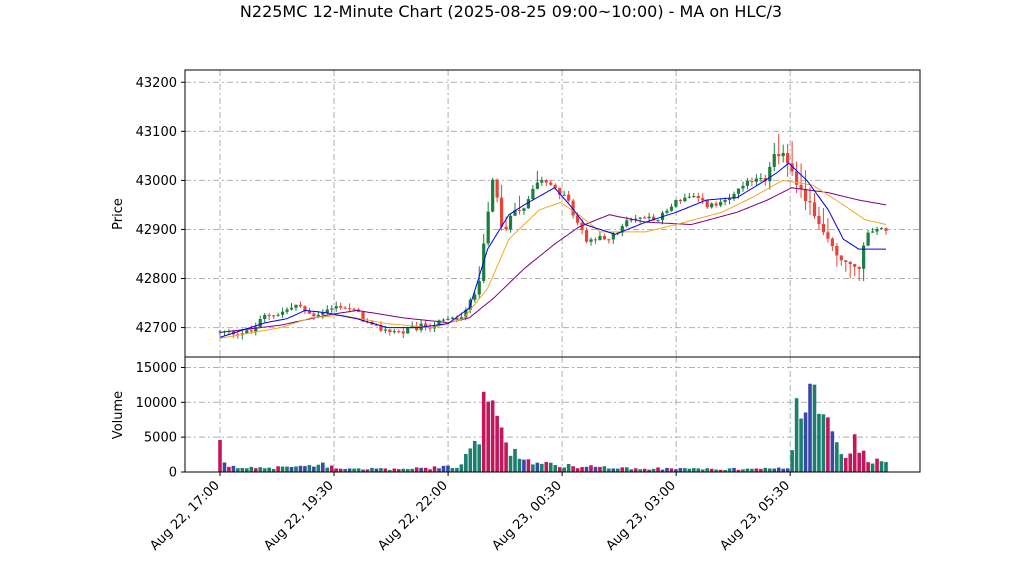 The width and height of the screenshot is (1022, 575). I want to click on price-y-axis: 42700 42800 42900 43000 43100 43200, so click(160, 206).